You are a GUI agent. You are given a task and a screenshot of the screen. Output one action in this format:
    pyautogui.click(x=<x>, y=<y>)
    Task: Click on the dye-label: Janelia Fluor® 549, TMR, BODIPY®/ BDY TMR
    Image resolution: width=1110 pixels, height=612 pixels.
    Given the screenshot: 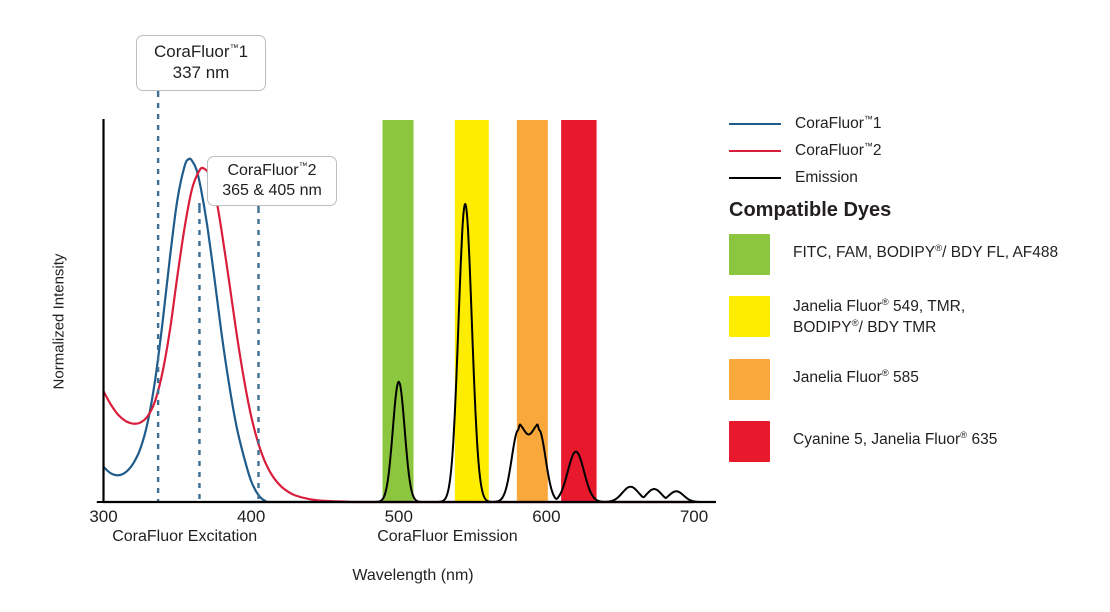 What is the action you would take?
    pyautogui.click(x=879, y=316)
    